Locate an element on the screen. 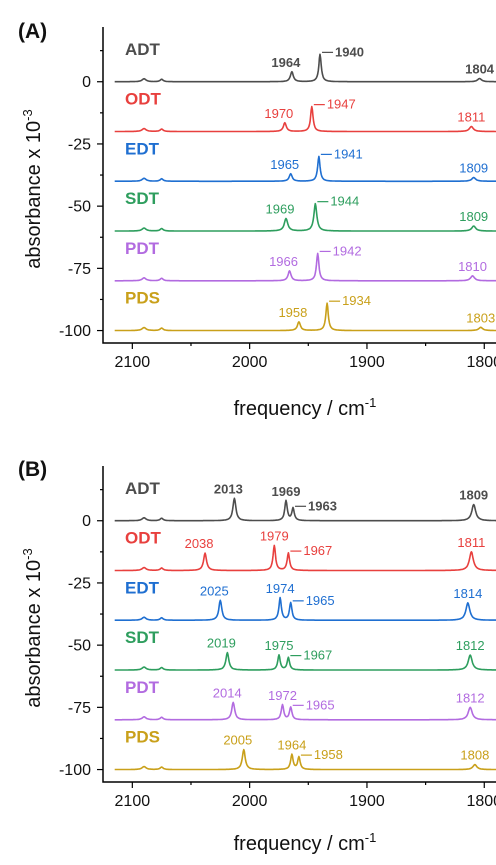 The width and height of the screenshot is (496, 865). peak-label: 1934 is located at coordinates (356, 300).